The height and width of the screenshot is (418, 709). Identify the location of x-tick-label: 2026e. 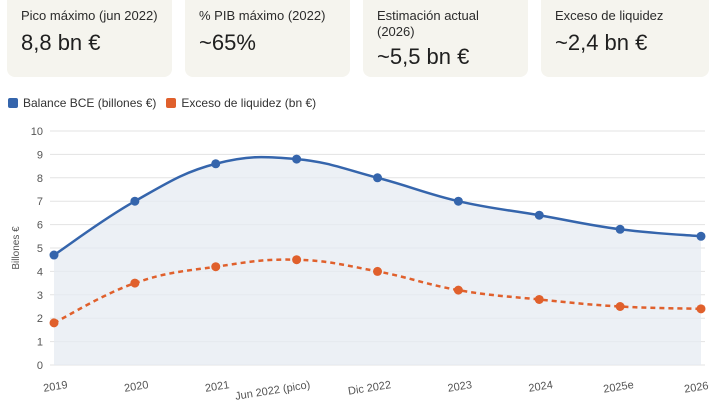
(696, 387).